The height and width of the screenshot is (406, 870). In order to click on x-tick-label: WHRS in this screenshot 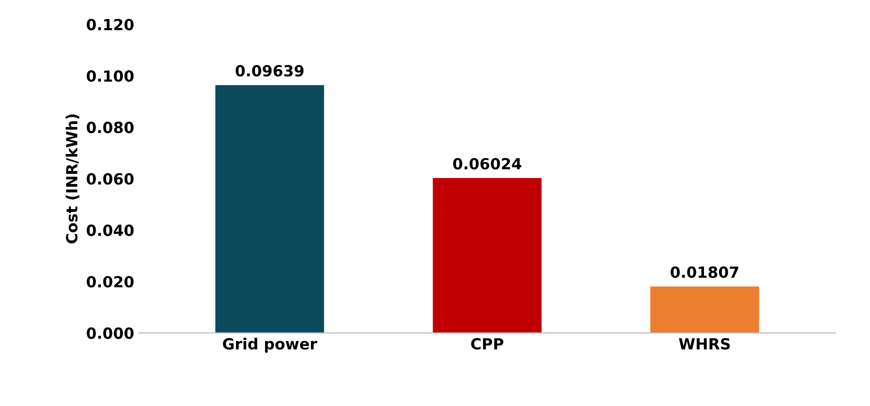, I will do `click(704, 344)`.